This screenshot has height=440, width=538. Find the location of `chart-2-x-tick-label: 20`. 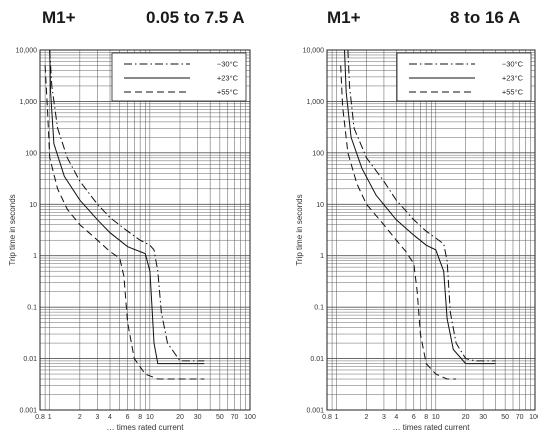

chart-2-x-tick-label: 20 is located at coordinates (466, 417).